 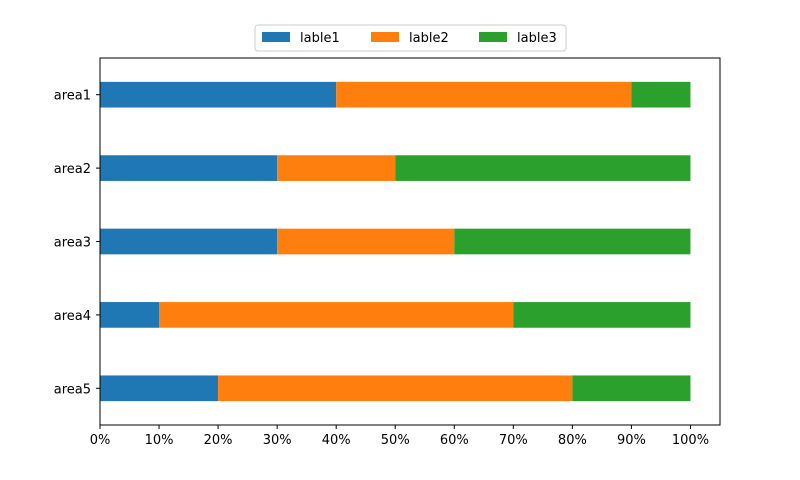 What do you see at coordinates (320, 38) in the screenshot?
I see `legend-label-lable1: lable1` at bounding box center [320, 38].